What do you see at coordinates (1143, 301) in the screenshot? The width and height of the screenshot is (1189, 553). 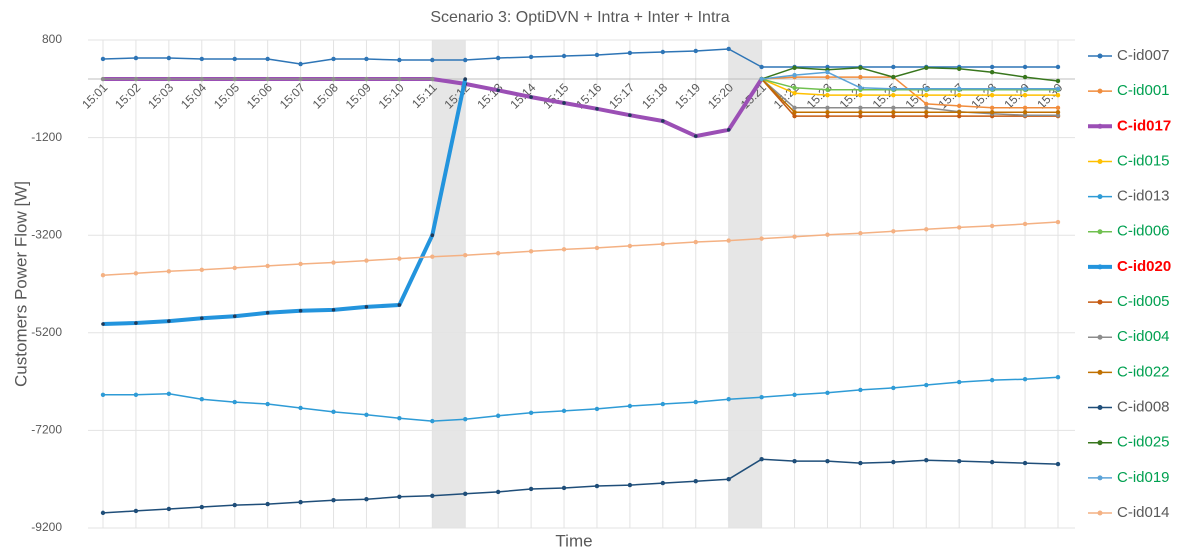 I see `legend-label: C-id005` at bounding box center [1143, 301].